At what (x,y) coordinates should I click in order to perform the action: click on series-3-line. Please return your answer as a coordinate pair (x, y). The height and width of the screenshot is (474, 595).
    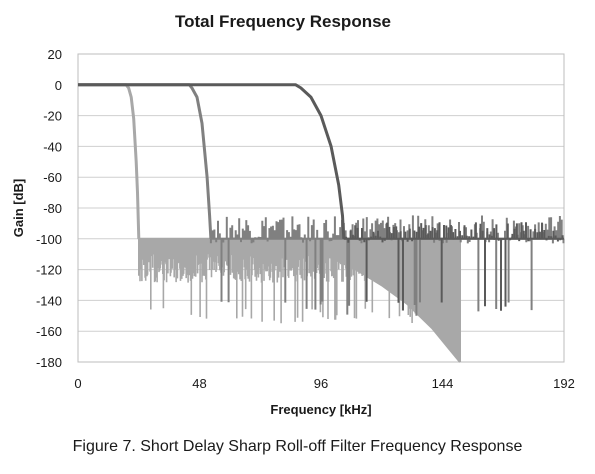
    Looking at the image, I should click on (212, 161).